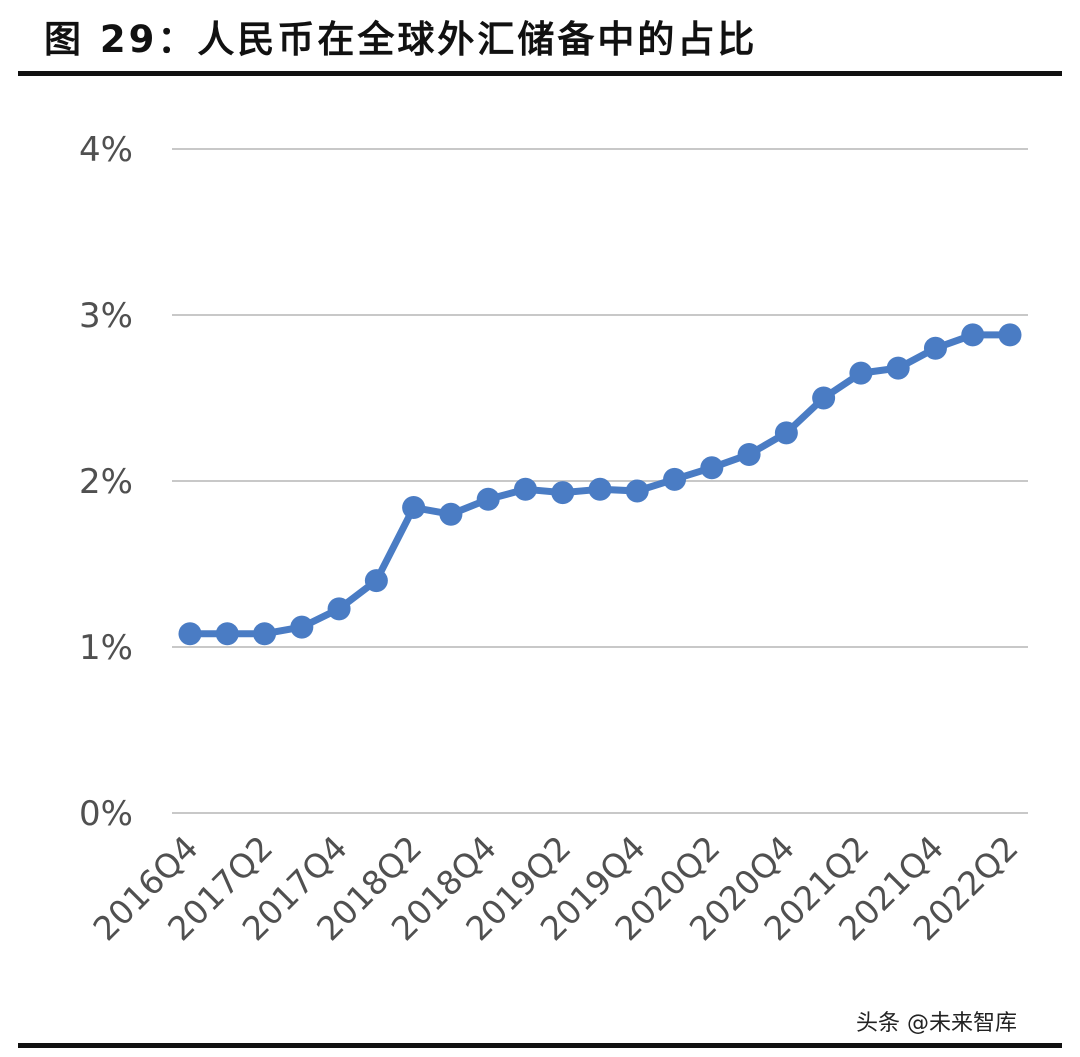 The width and height of the screenshot is (1080, 1057). I want to click on watermark-text: 头条 @未来智库, so click(936, 1023).